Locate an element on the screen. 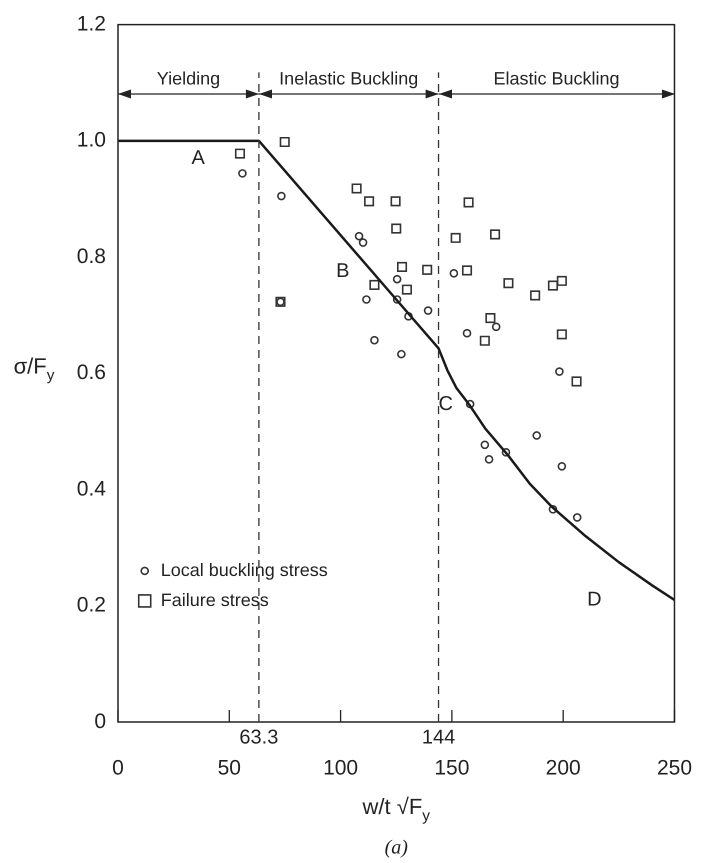 The height and width of the screenshot is (863, 726). x-tick-label: 50 is located at coordinates (229, 768).